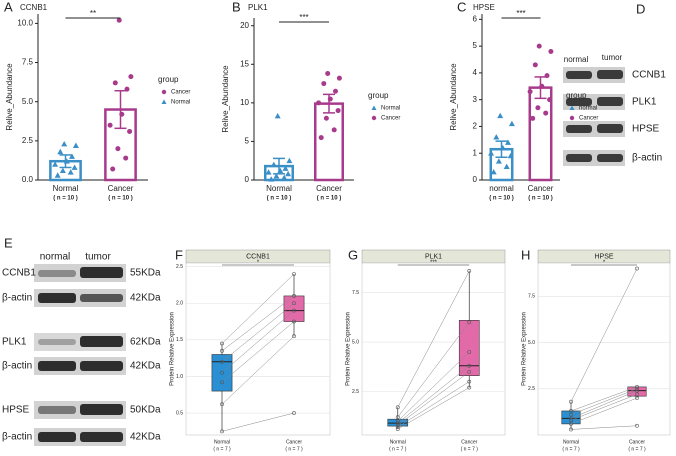  What do you see at coordinates (80, 355) in the screenshot?
I see `bands` at bounding box center [80, 355].